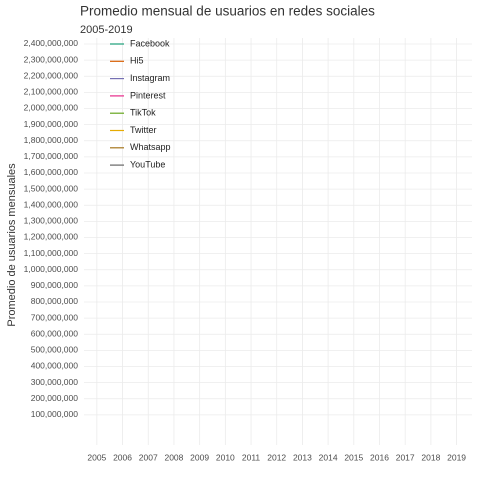  Describe the element at coordinates (405, 457) in the screenshot. I see `x-tick-label: 2017` at that location.